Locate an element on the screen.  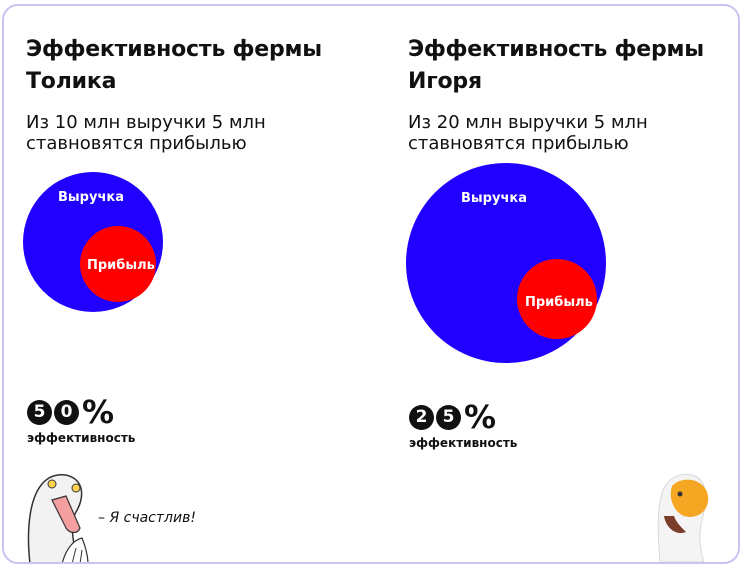
goose-icon is located at coordinates (683, 517).